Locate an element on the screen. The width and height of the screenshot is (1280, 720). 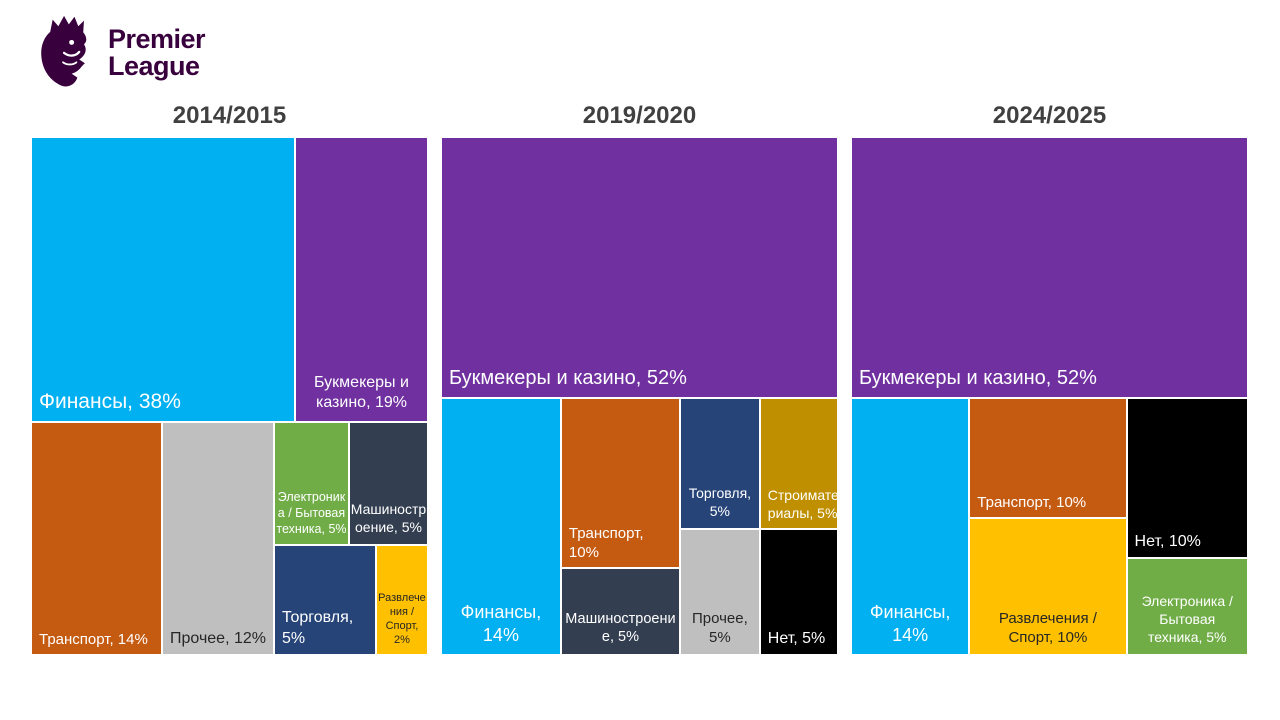
treemap-cell-label: Развлечения / Спорт, 2% is located at coordinates (402, 618).